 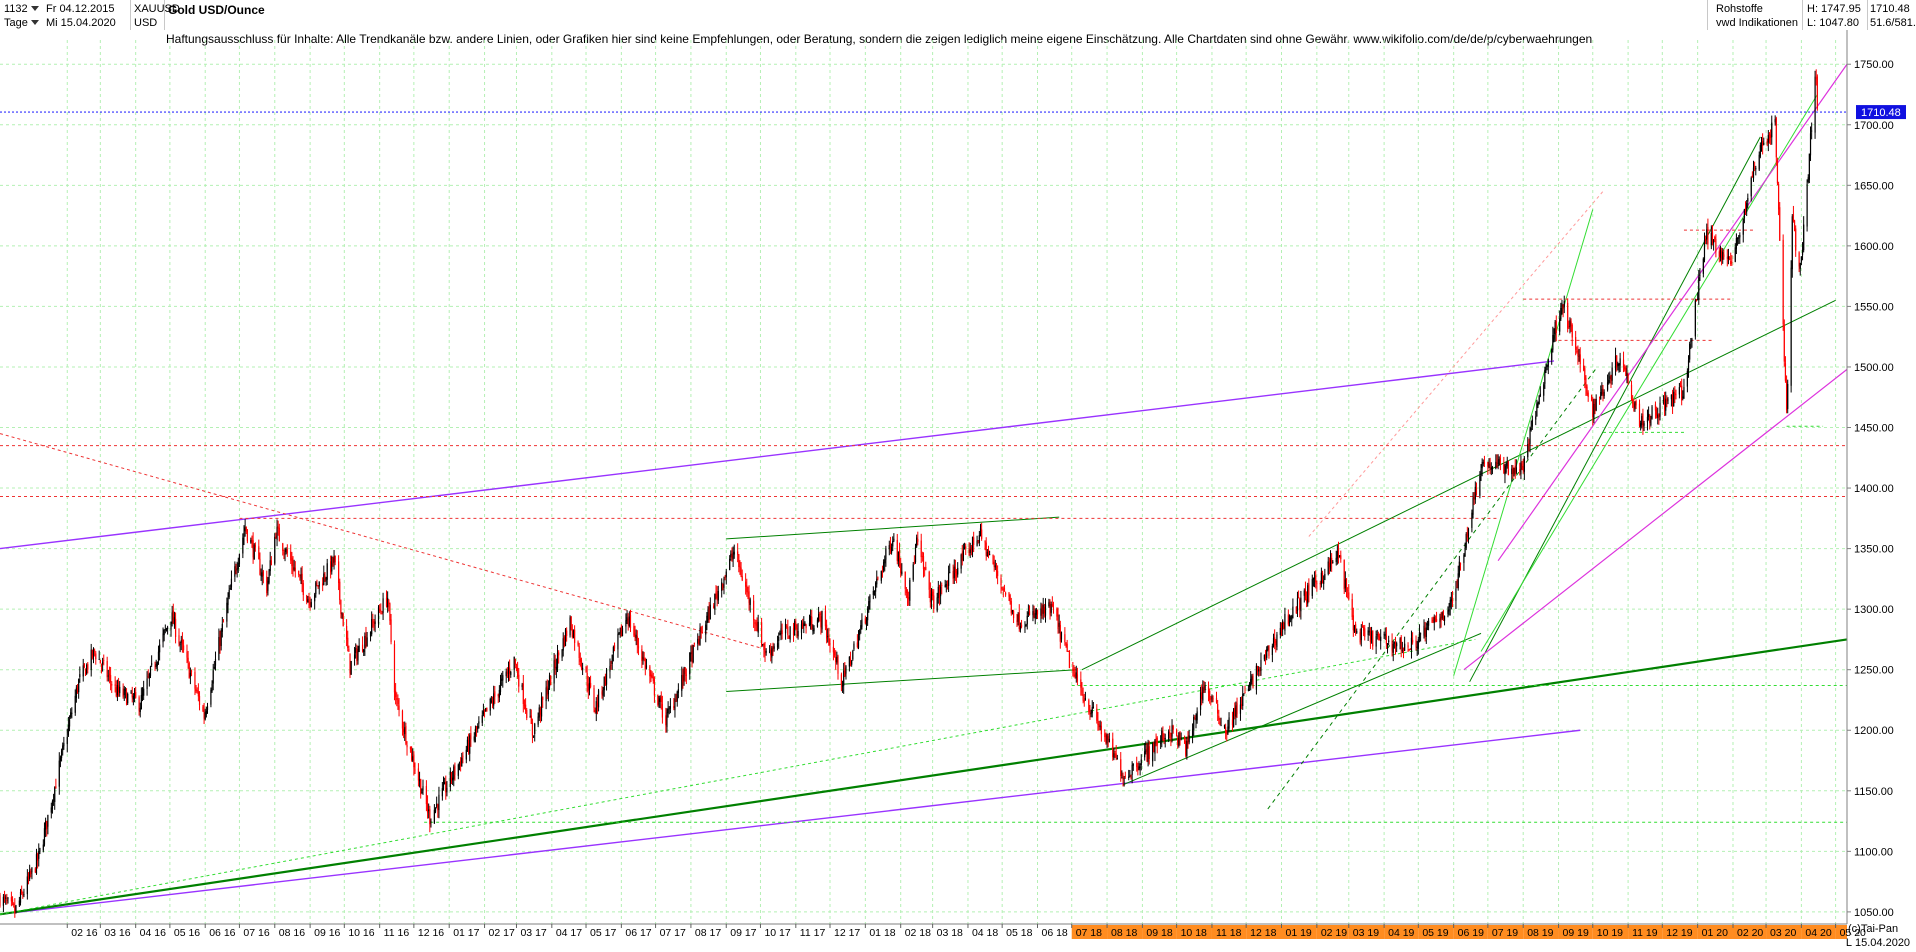 What do you see at coordinates (23, 23) in the screenshot?
I see `period-selector: Tage` at bounding box center [23, 23].